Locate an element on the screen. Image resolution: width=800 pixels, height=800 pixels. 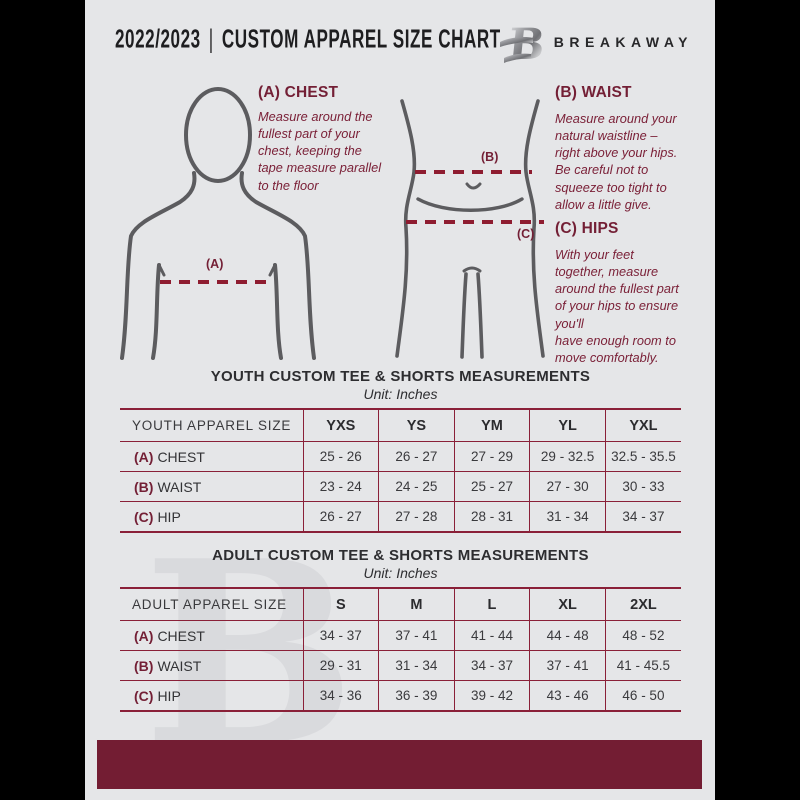
youth-header-row: YOUTH APPAREL SIZE YXS YS YM YL YXL is located at coordinates (400, 425).